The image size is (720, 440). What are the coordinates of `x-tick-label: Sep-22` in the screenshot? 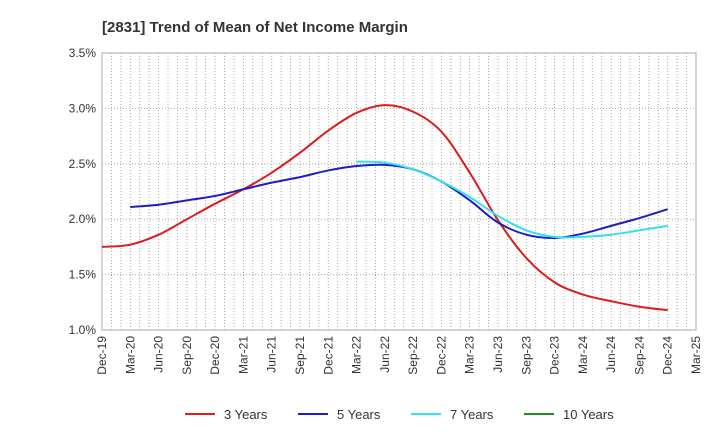 It's located at (413, 355).